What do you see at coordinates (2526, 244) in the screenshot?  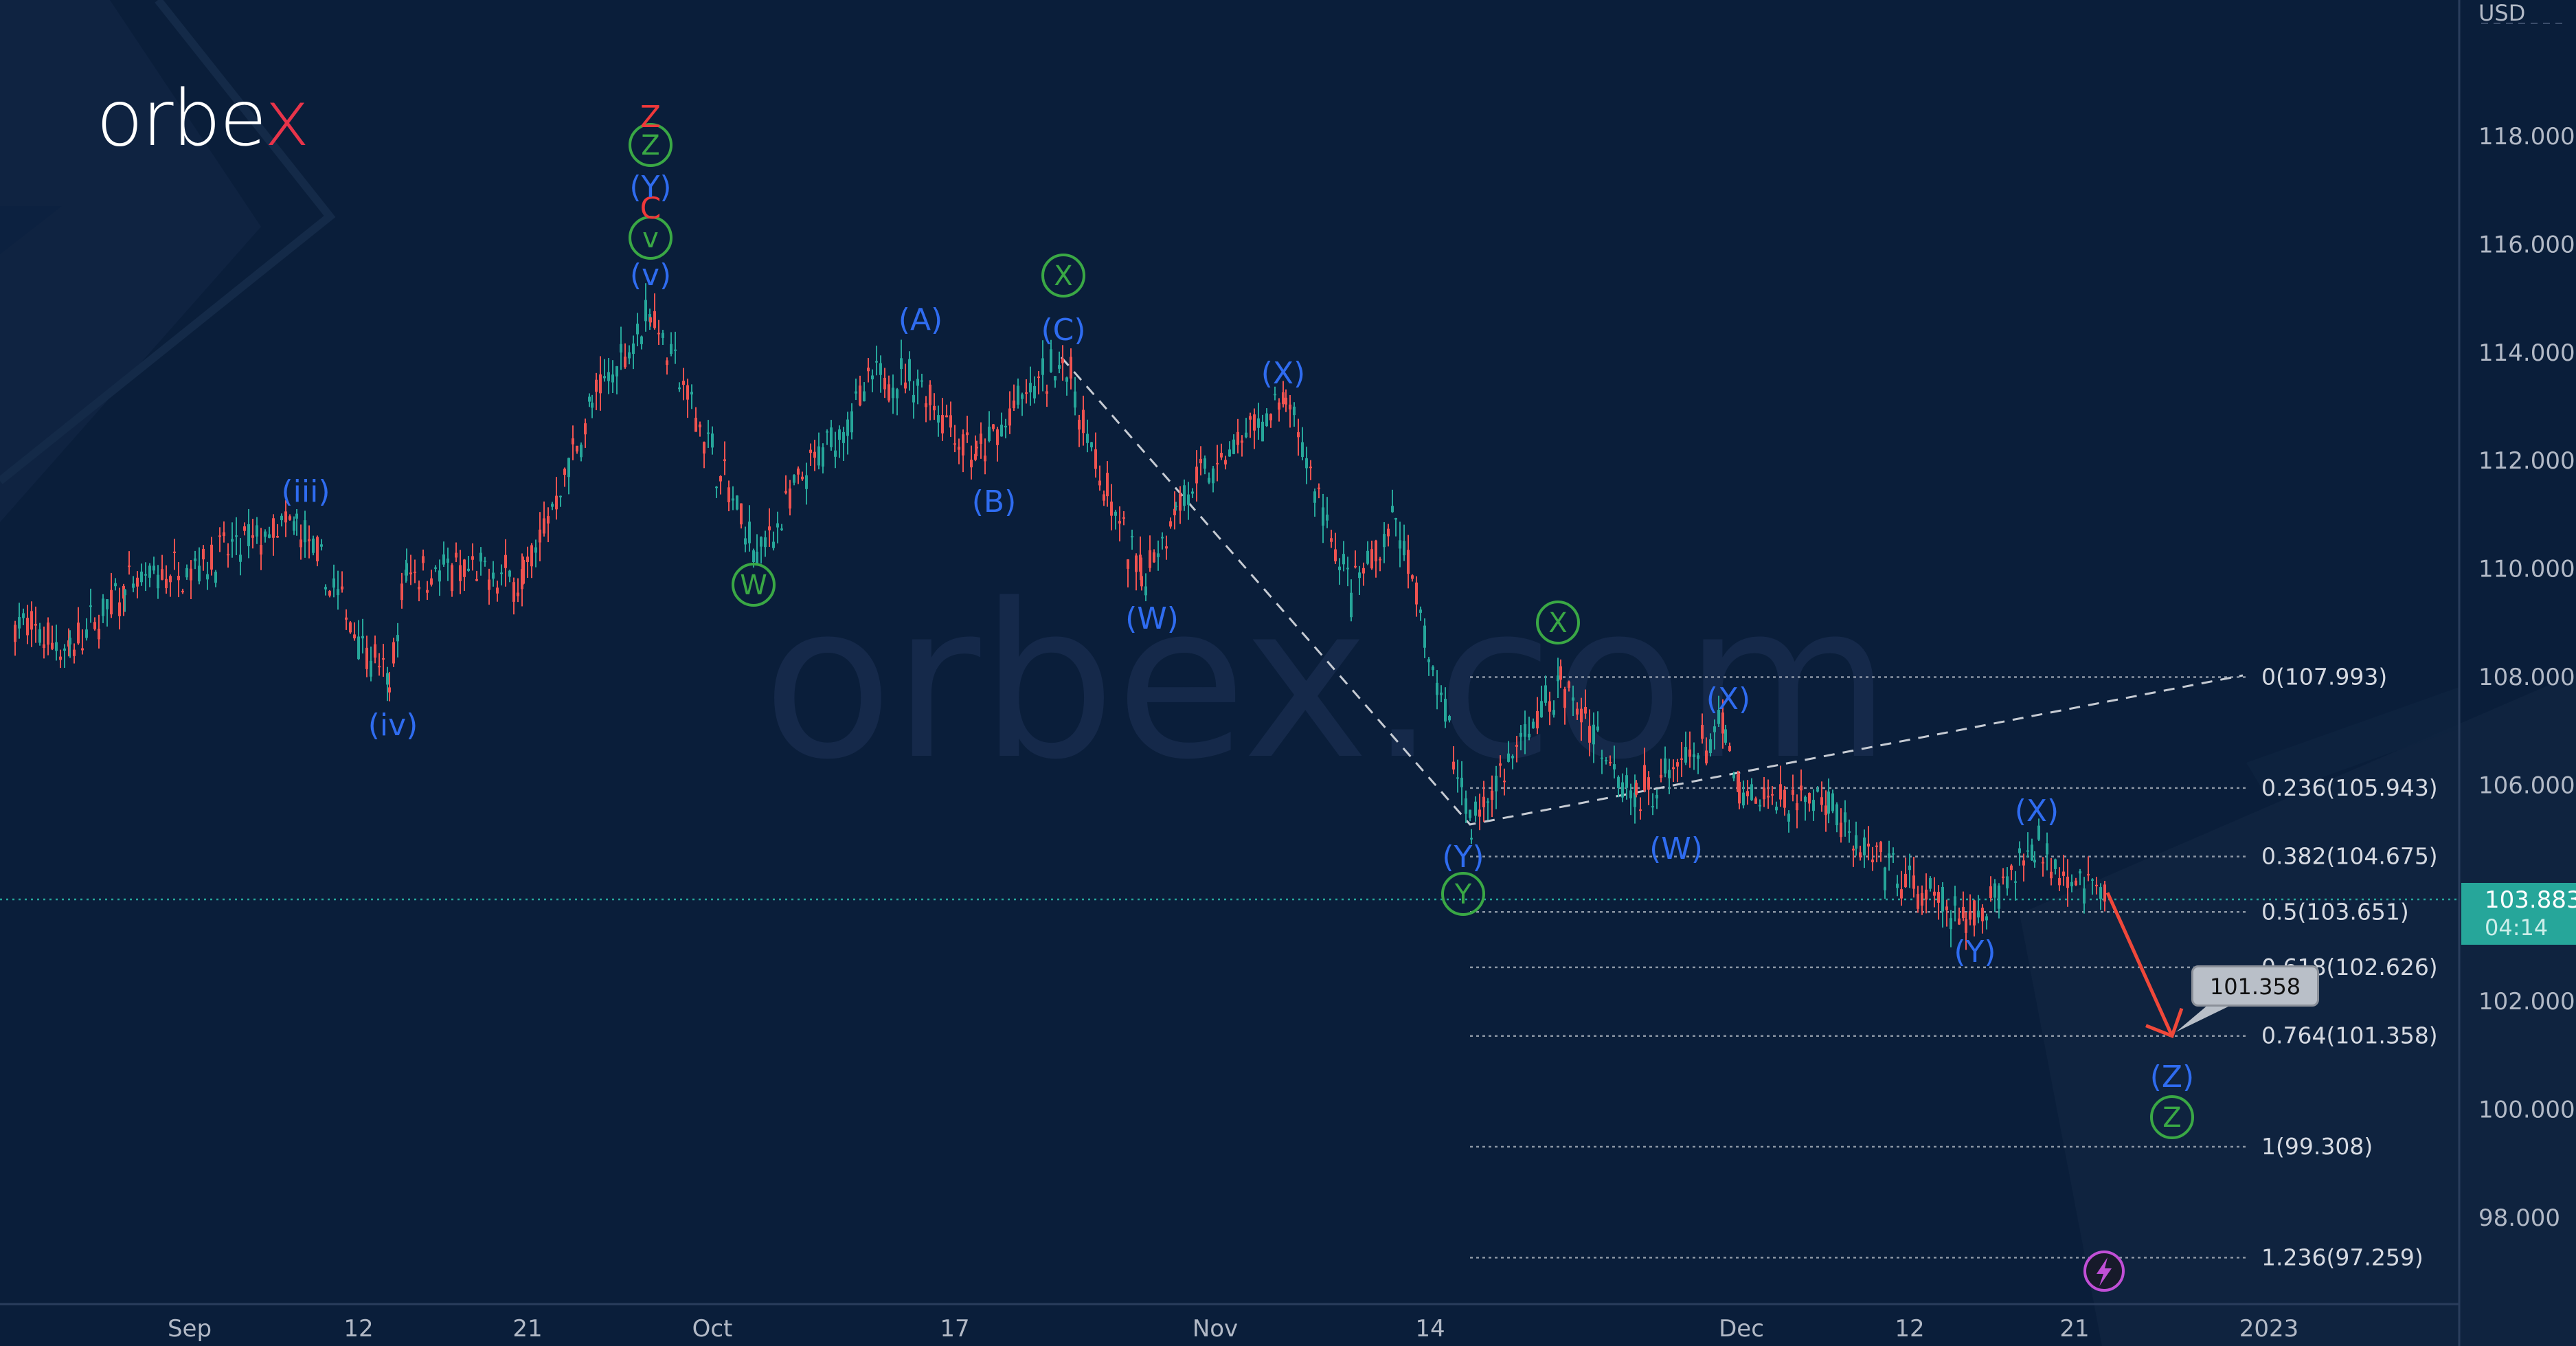 I see `price-tick: 116.000` at bounding box center [2526, 244].